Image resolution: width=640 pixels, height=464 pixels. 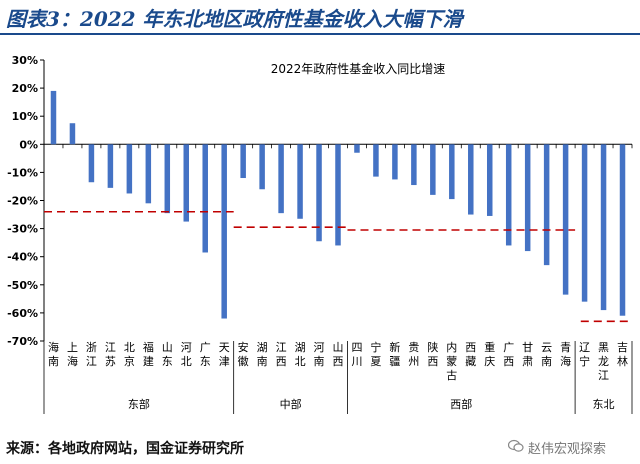 I want to click on y-tick-label: 0%, so click(x=28, y=144).